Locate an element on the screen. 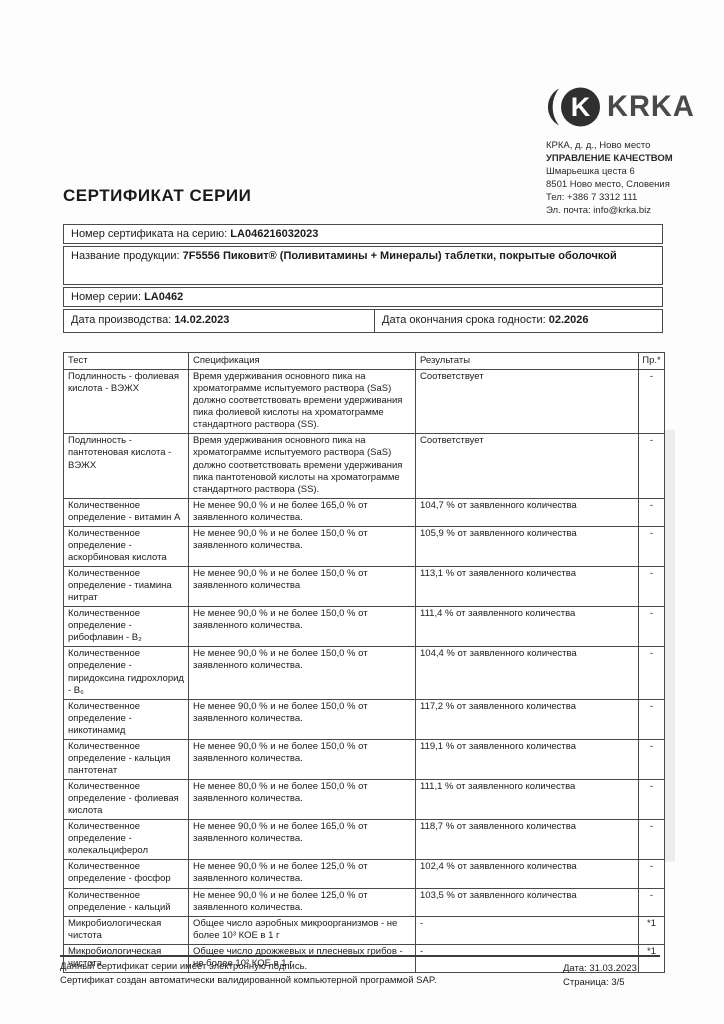 The image size is (724, 1024). production-date-cell: Дата производства: 14.02.2023 is located at coordinates (219, 321).